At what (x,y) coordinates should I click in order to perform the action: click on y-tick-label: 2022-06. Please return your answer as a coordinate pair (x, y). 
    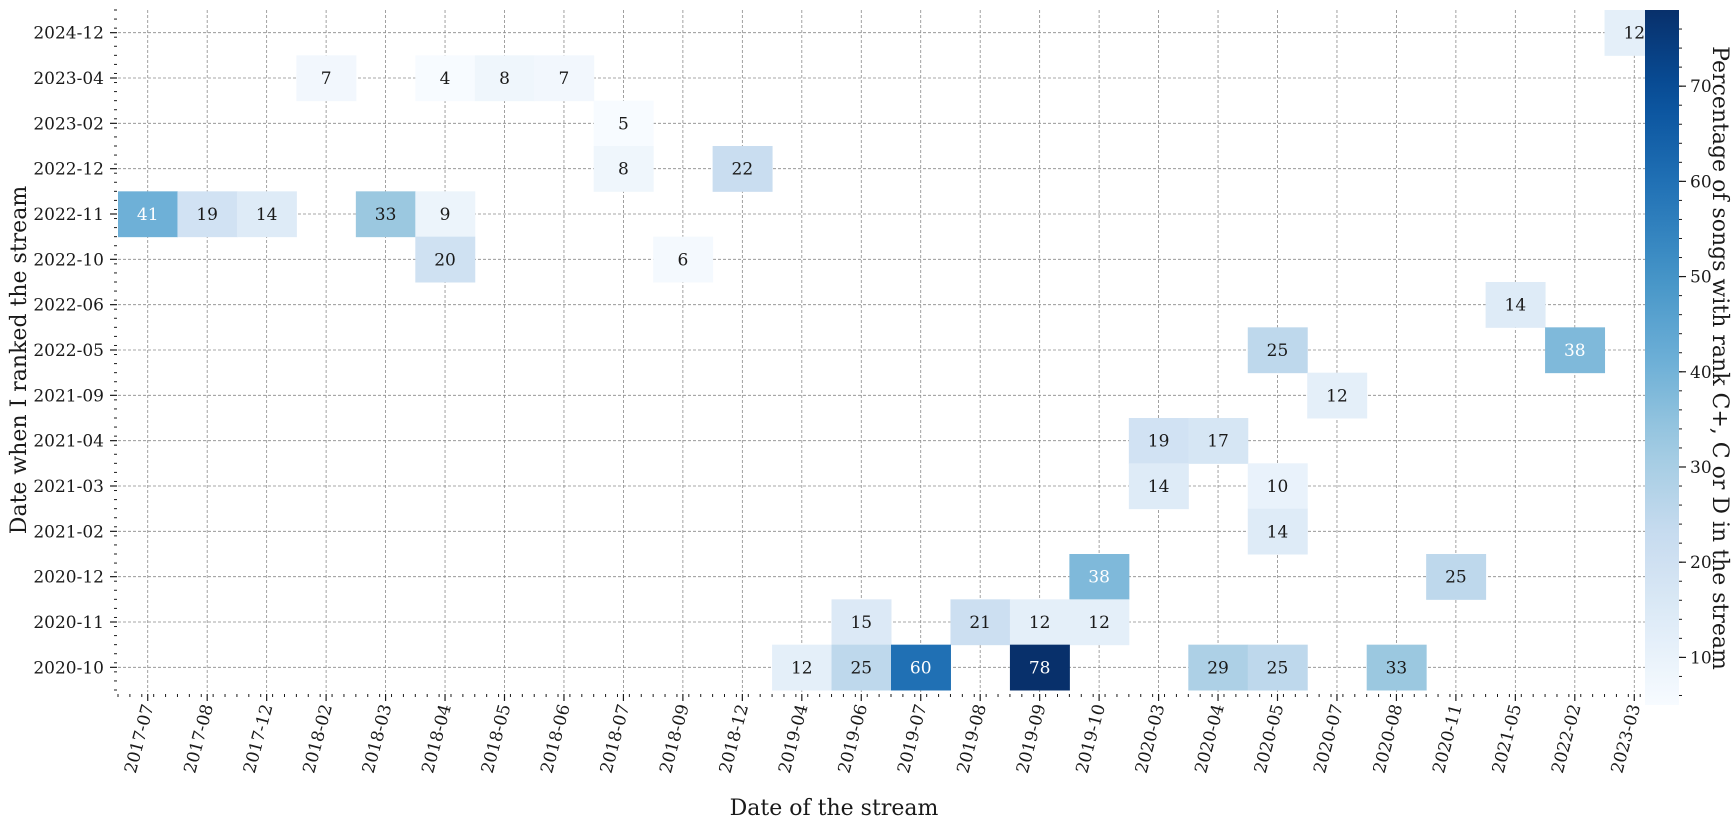
    Looking at the image, I should click on (68, 306).